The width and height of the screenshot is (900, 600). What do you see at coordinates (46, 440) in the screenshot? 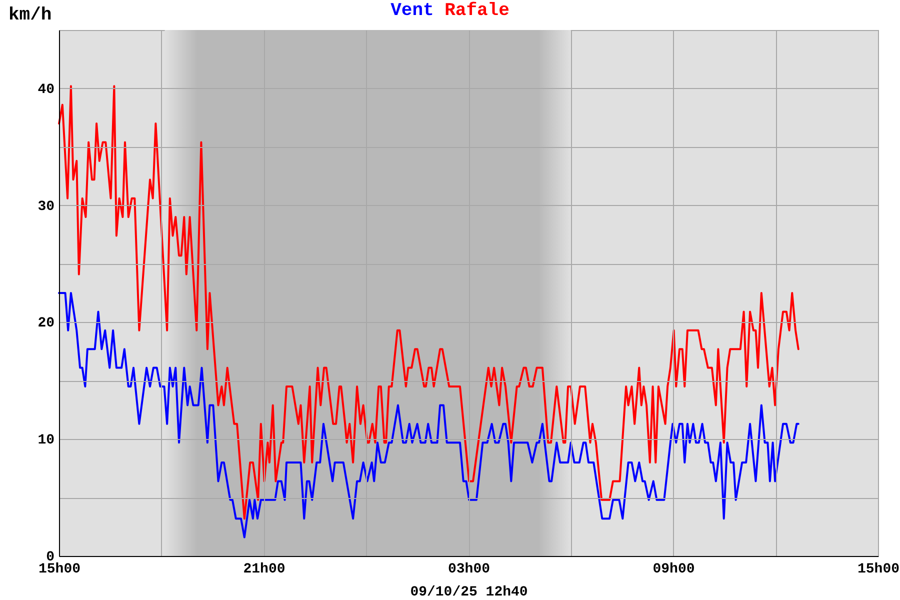
I see `y-tick-label: 10` at bounding box center [46, 440].